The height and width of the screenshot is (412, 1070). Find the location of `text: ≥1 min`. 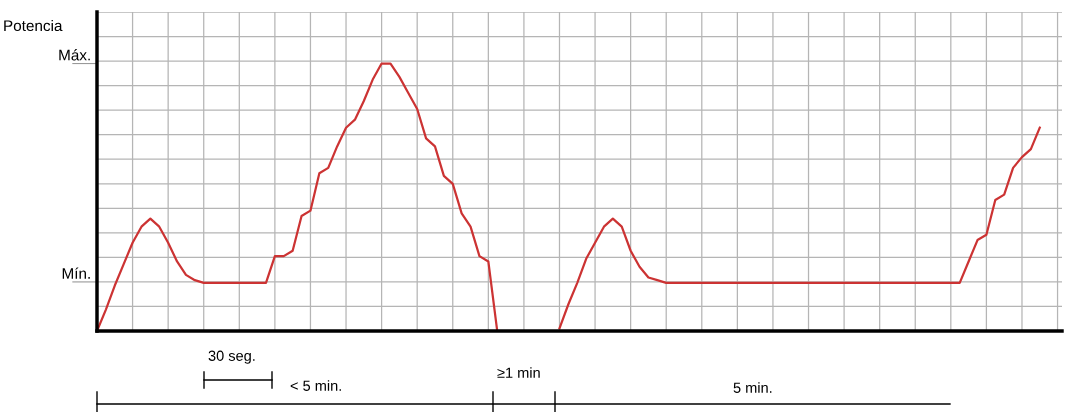

text: ≥1 min is located at coordinates (518, 372).